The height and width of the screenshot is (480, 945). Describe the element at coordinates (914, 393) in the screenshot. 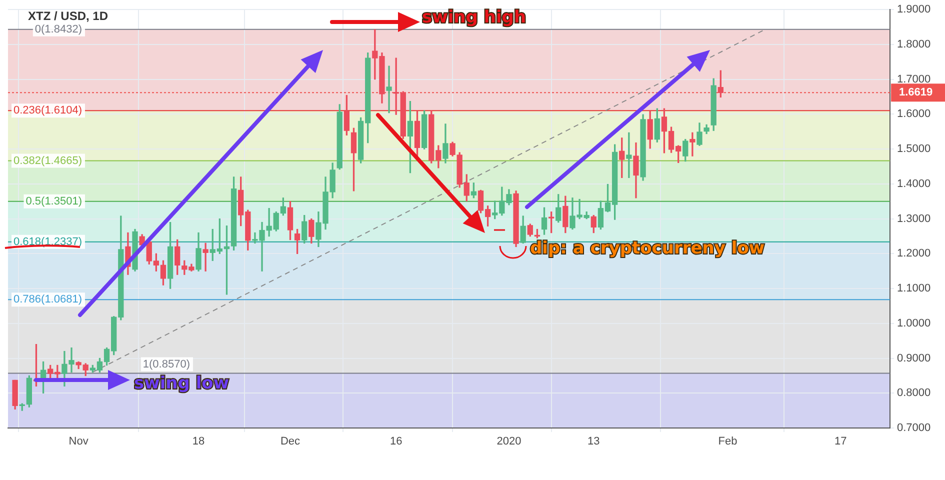

I see `y-tick-label: 0.8000` at that location.